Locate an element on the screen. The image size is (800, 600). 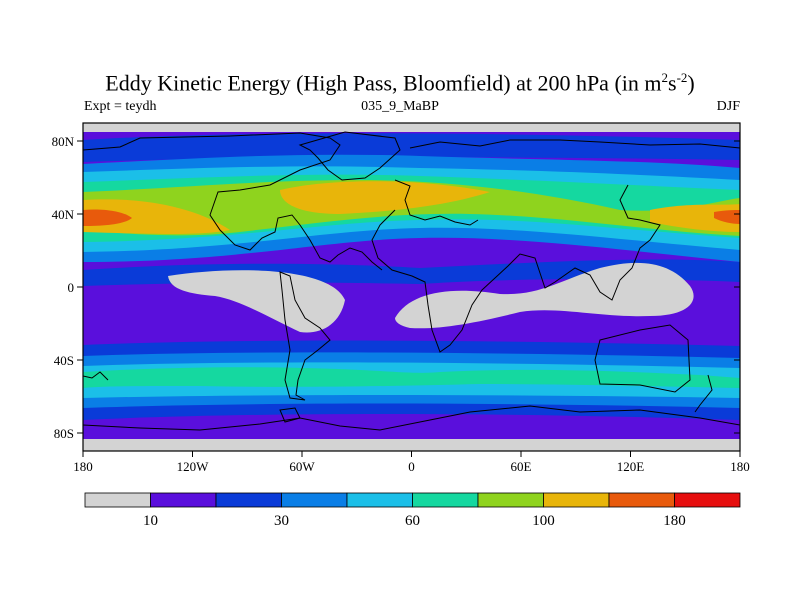
field-jet-max-w is located at coordinates (107, 217).